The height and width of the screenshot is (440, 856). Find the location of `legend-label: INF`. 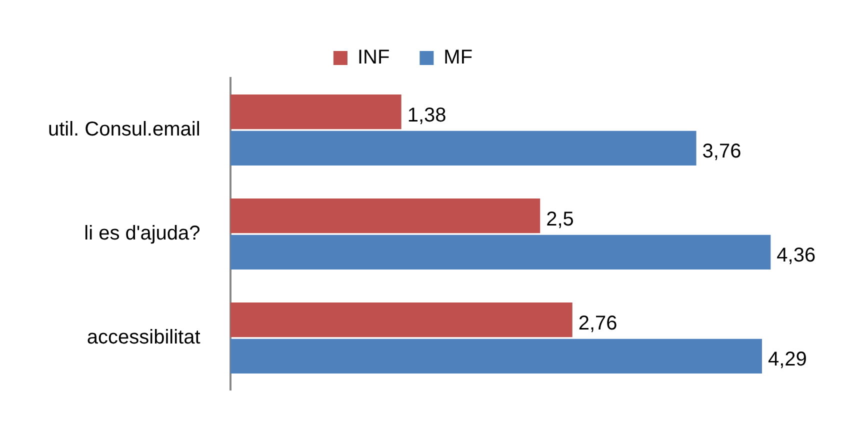

legend-label: INF is located at coordinates (373, 57).